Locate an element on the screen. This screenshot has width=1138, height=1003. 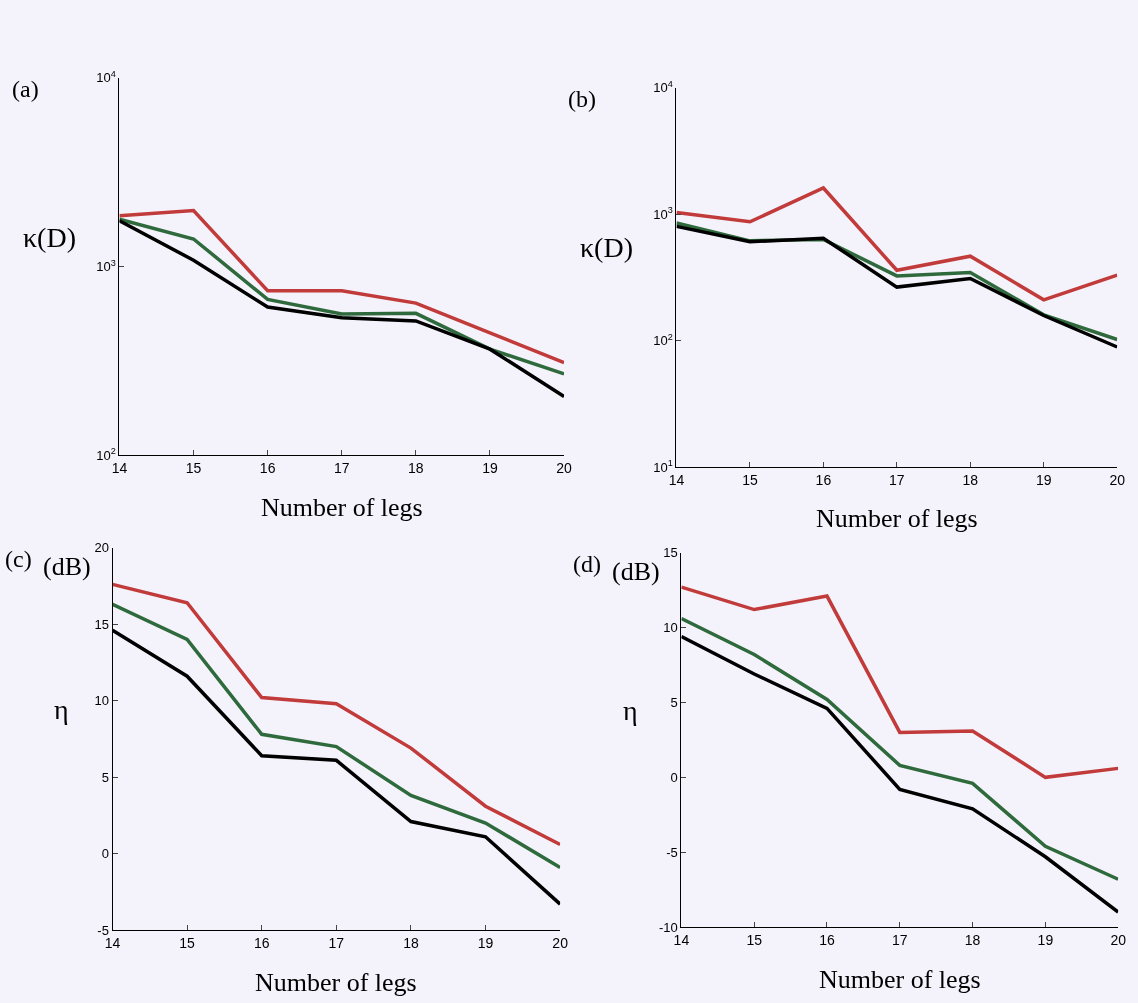
x-tick-label: 14 is located at coordinates (119, 468).